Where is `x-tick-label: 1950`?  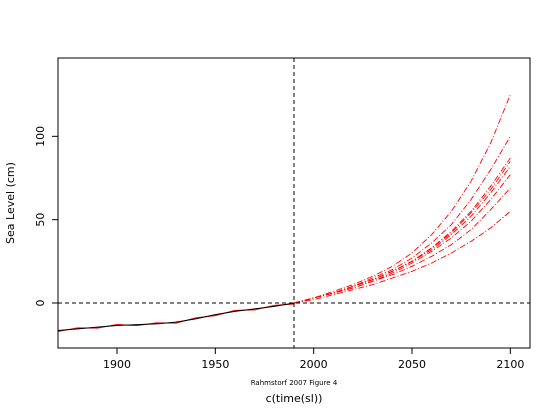
x-tick-label: 1950 is located at coordinates (215, 364).